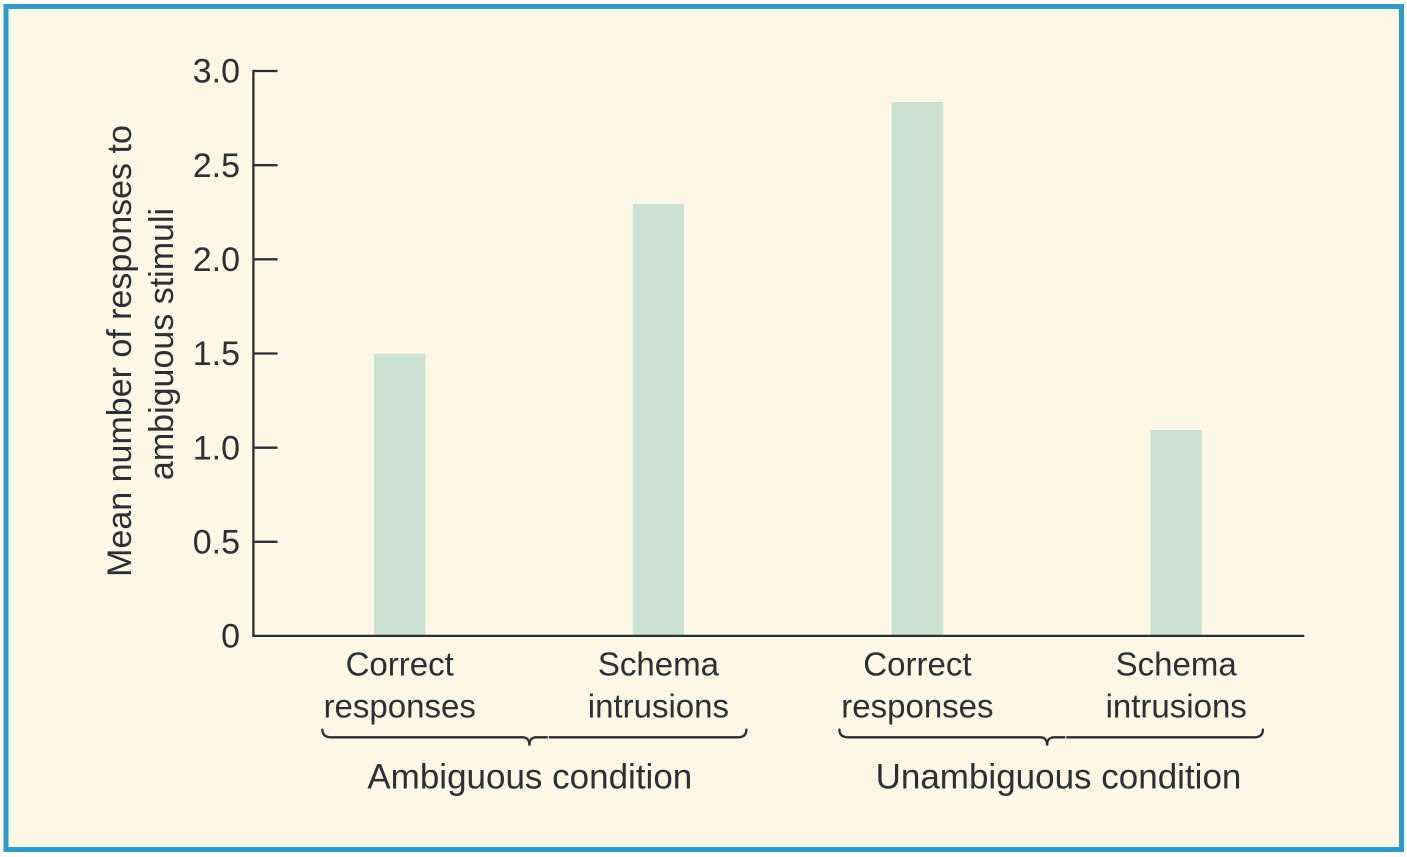 Image resolution: width=1407 pixels, height=857 pixels. Describe the element at coordinates (529, 776) in the screenshot. I see `svg-text: Ambiguous condition` at that location.